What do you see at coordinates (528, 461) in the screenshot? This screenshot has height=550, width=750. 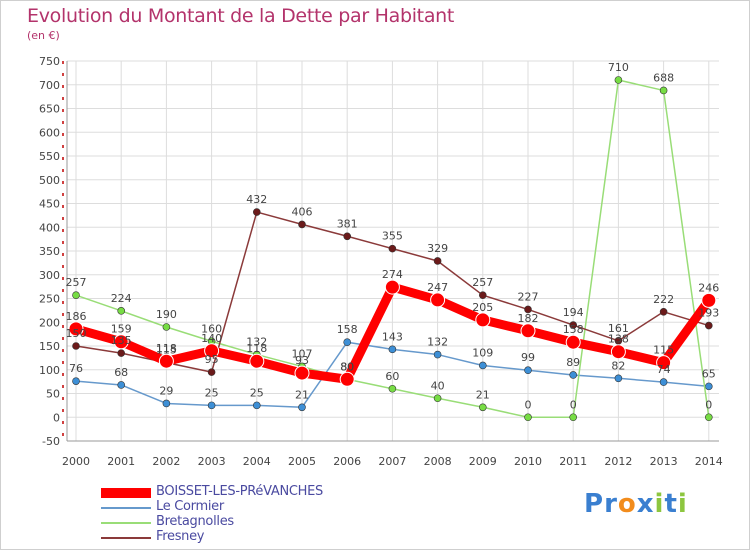 I see `x-tick-label: 2010` at bounding box center [528, 461].